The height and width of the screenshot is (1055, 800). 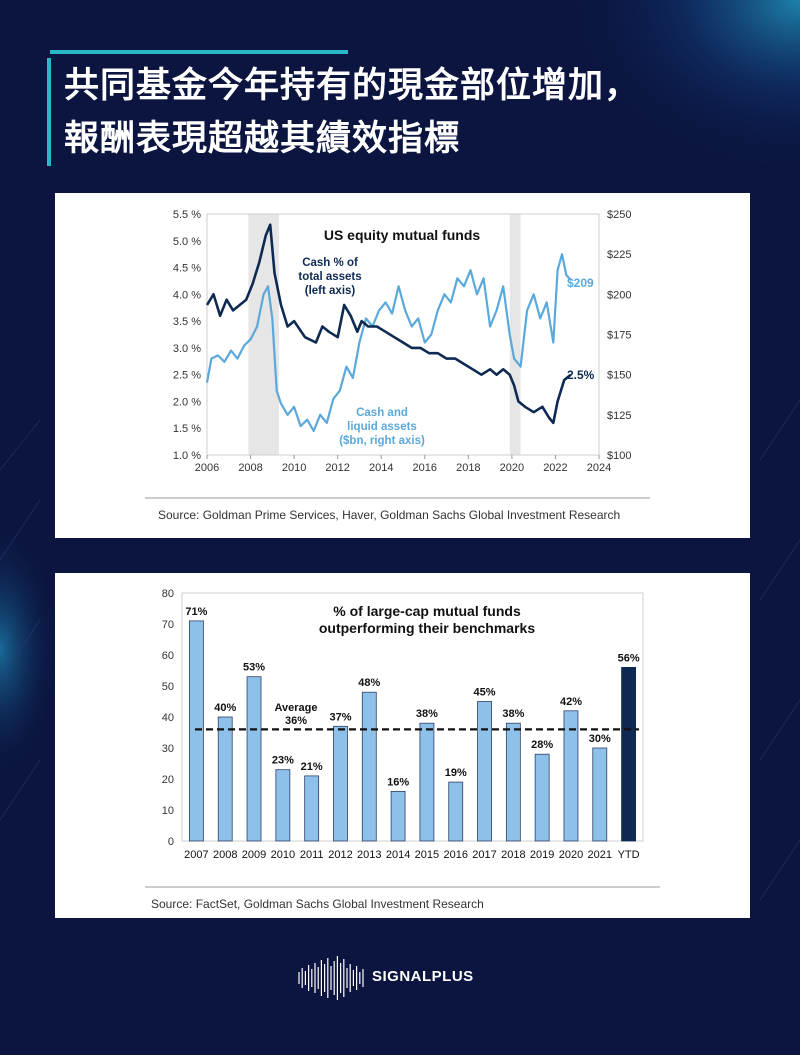 What do you see at coordinates (254, 668) in the screenshot?
I see `bar-value-label: 53%` at bounding box center [254, 668].